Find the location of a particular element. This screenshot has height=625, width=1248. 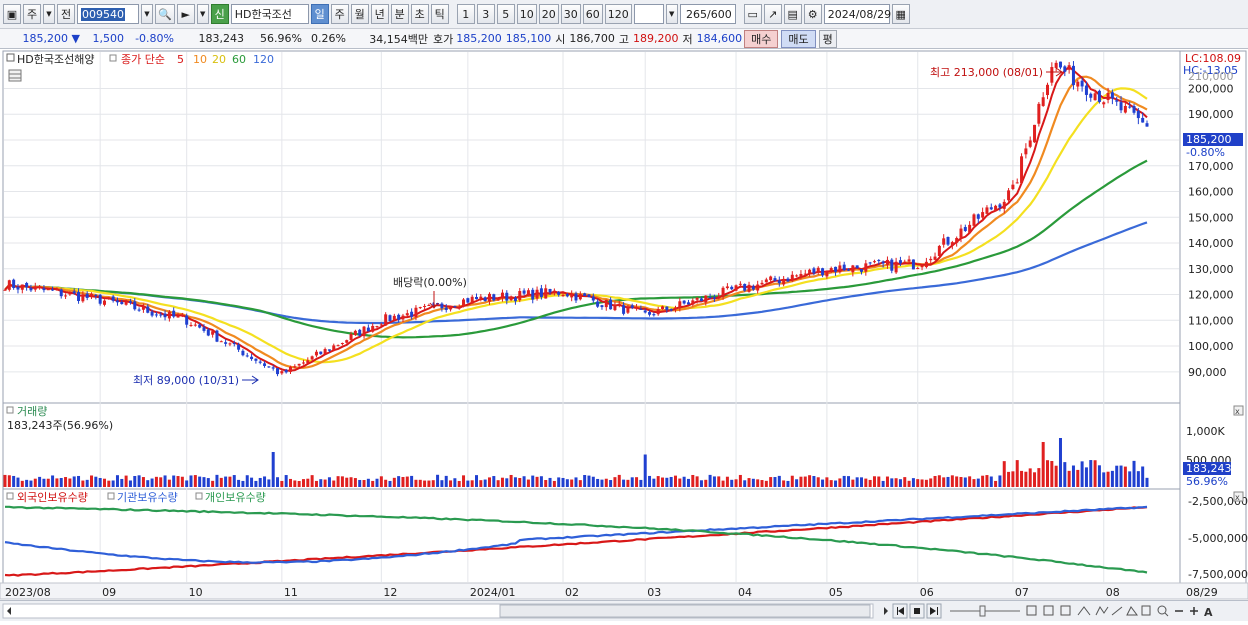

interval-button-3: 10 is located at coordinates (526, 14).